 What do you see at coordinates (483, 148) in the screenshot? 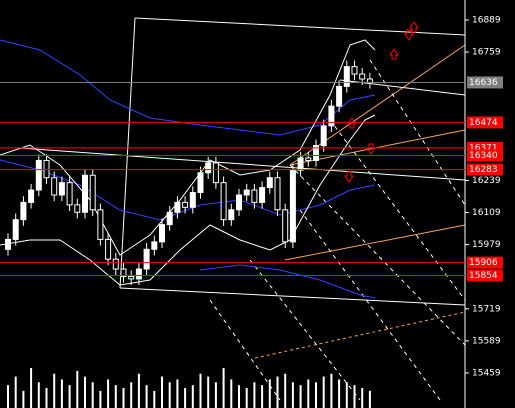
I see `level-label: 16371` at bounding box center [483, 148].